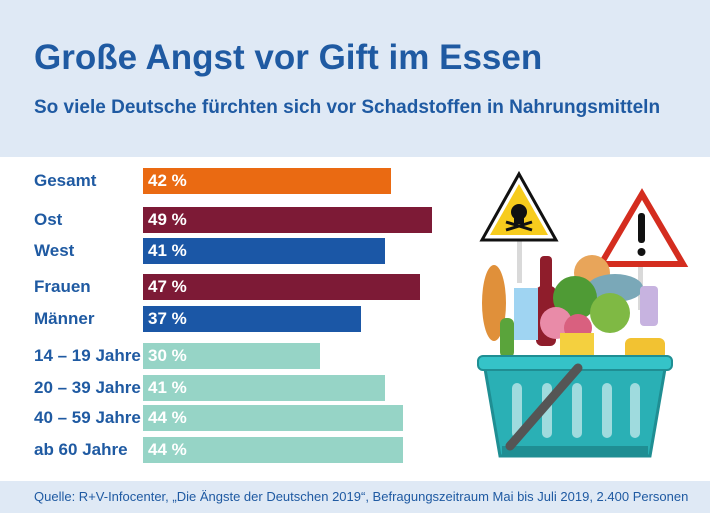 Image resolution: width=710 pixels, height=513 pixels. Describe the element at coordinates (167, 219) in the screenshot. I see `value-label: 49 %` at that location.